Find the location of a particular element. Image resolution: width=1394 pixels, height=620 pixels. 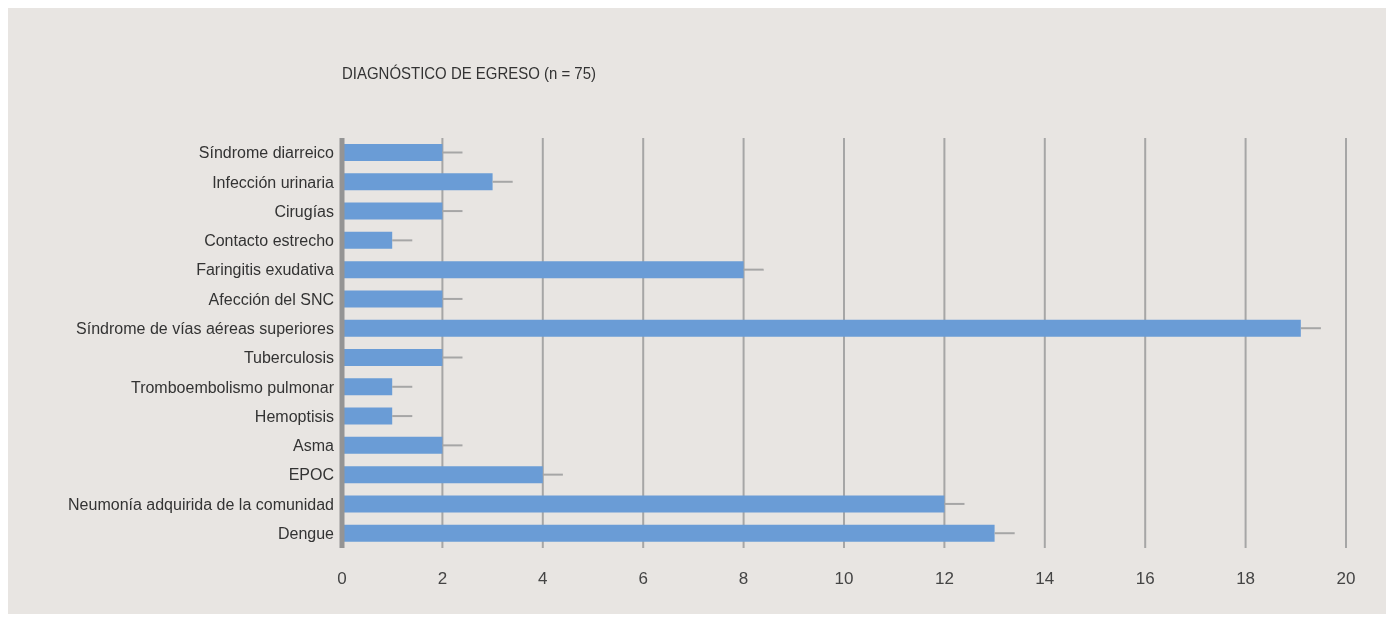

x-tick-label: 10 is located at coordinates (844, 579).